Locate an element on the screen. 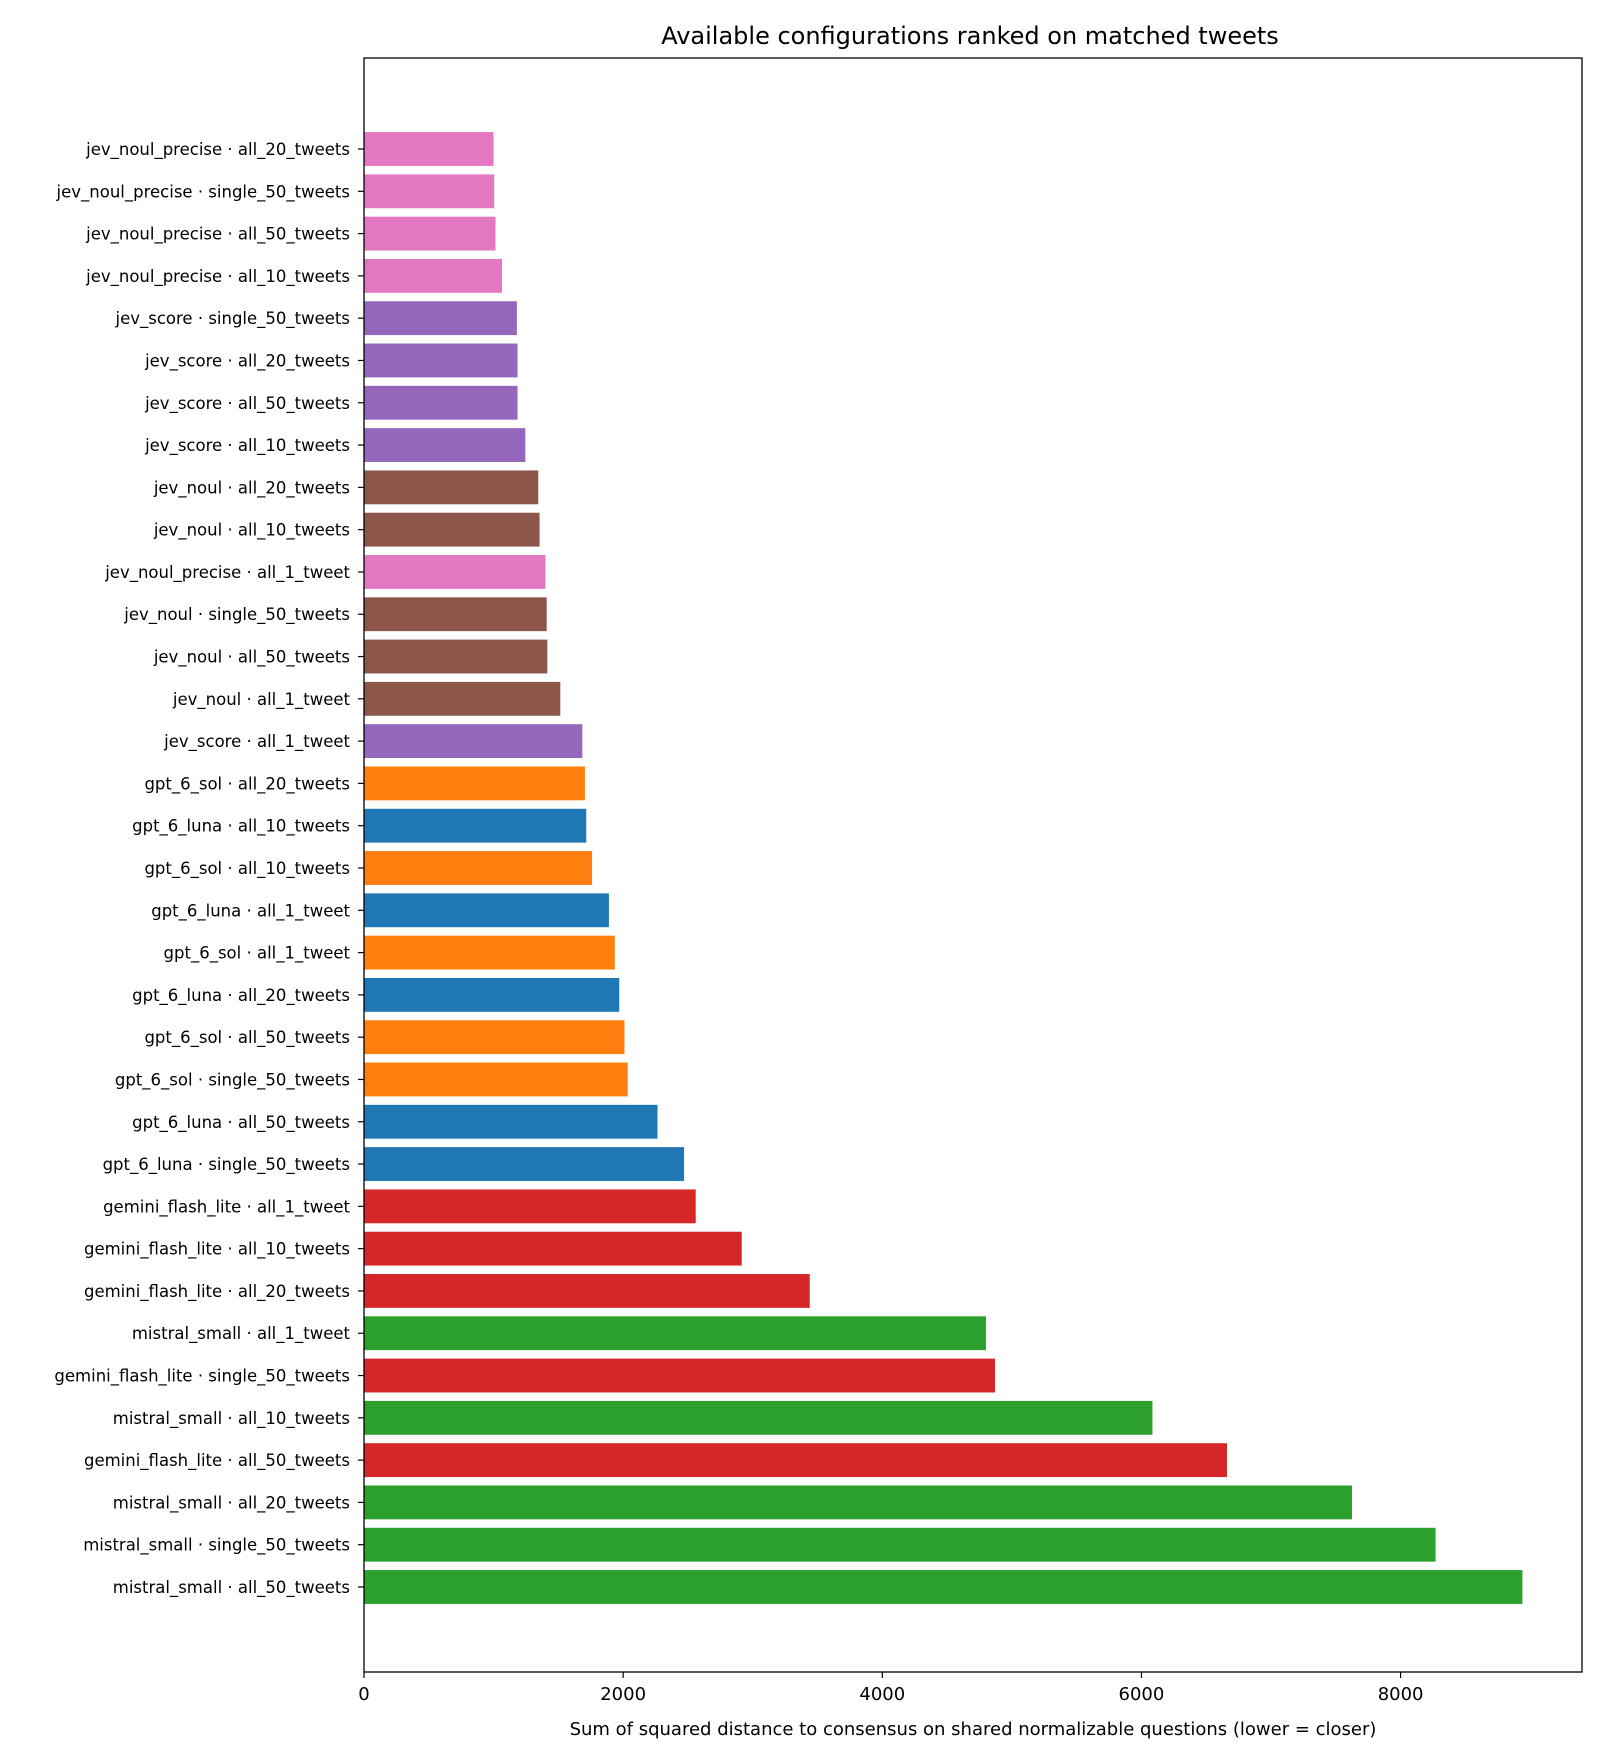 Image resolution: width=1600 pixels, height=1760 pixels. y-tick-label: jev_noul_precise · single_50_tweets is located at coordinates (203, 192).